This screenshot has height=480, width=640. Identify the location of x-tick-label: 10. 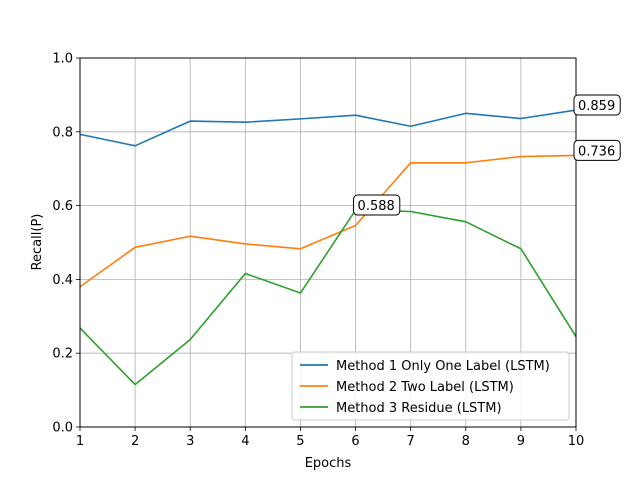
(576, 441).